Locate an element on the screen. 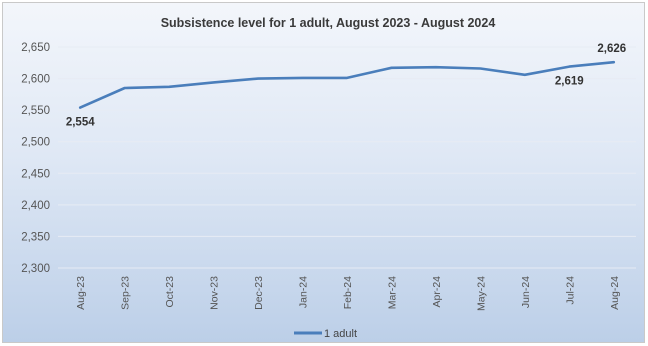  x-tick-label: Aug-23 is located at coordinates (81, 293).